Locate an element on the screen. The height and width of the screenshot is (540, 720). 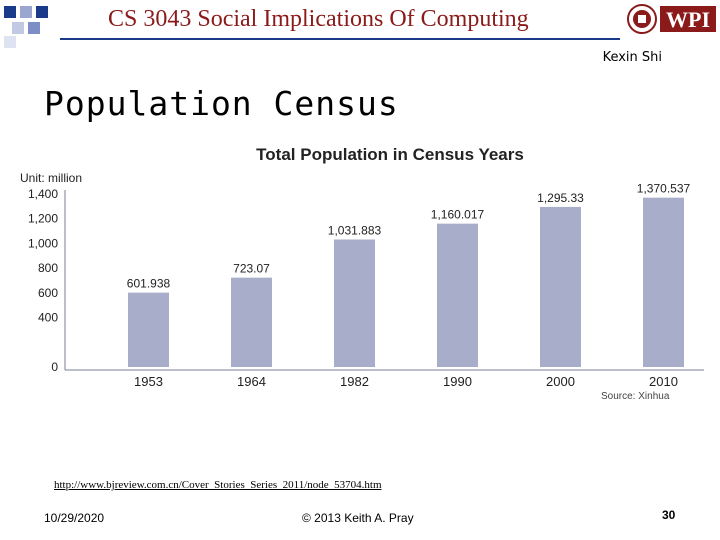
x-tick-labels: 1953 1964 1982 1990 2000 2010 is located at coordinates (406, 381).